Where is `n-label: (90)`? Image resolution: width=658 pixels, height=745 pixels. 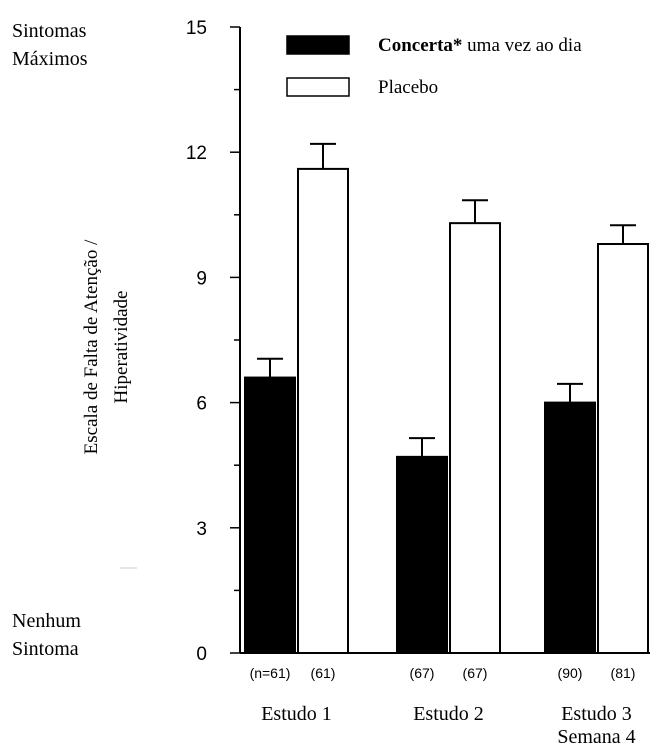 n-label: (90) is located at coordinates (570, 673).